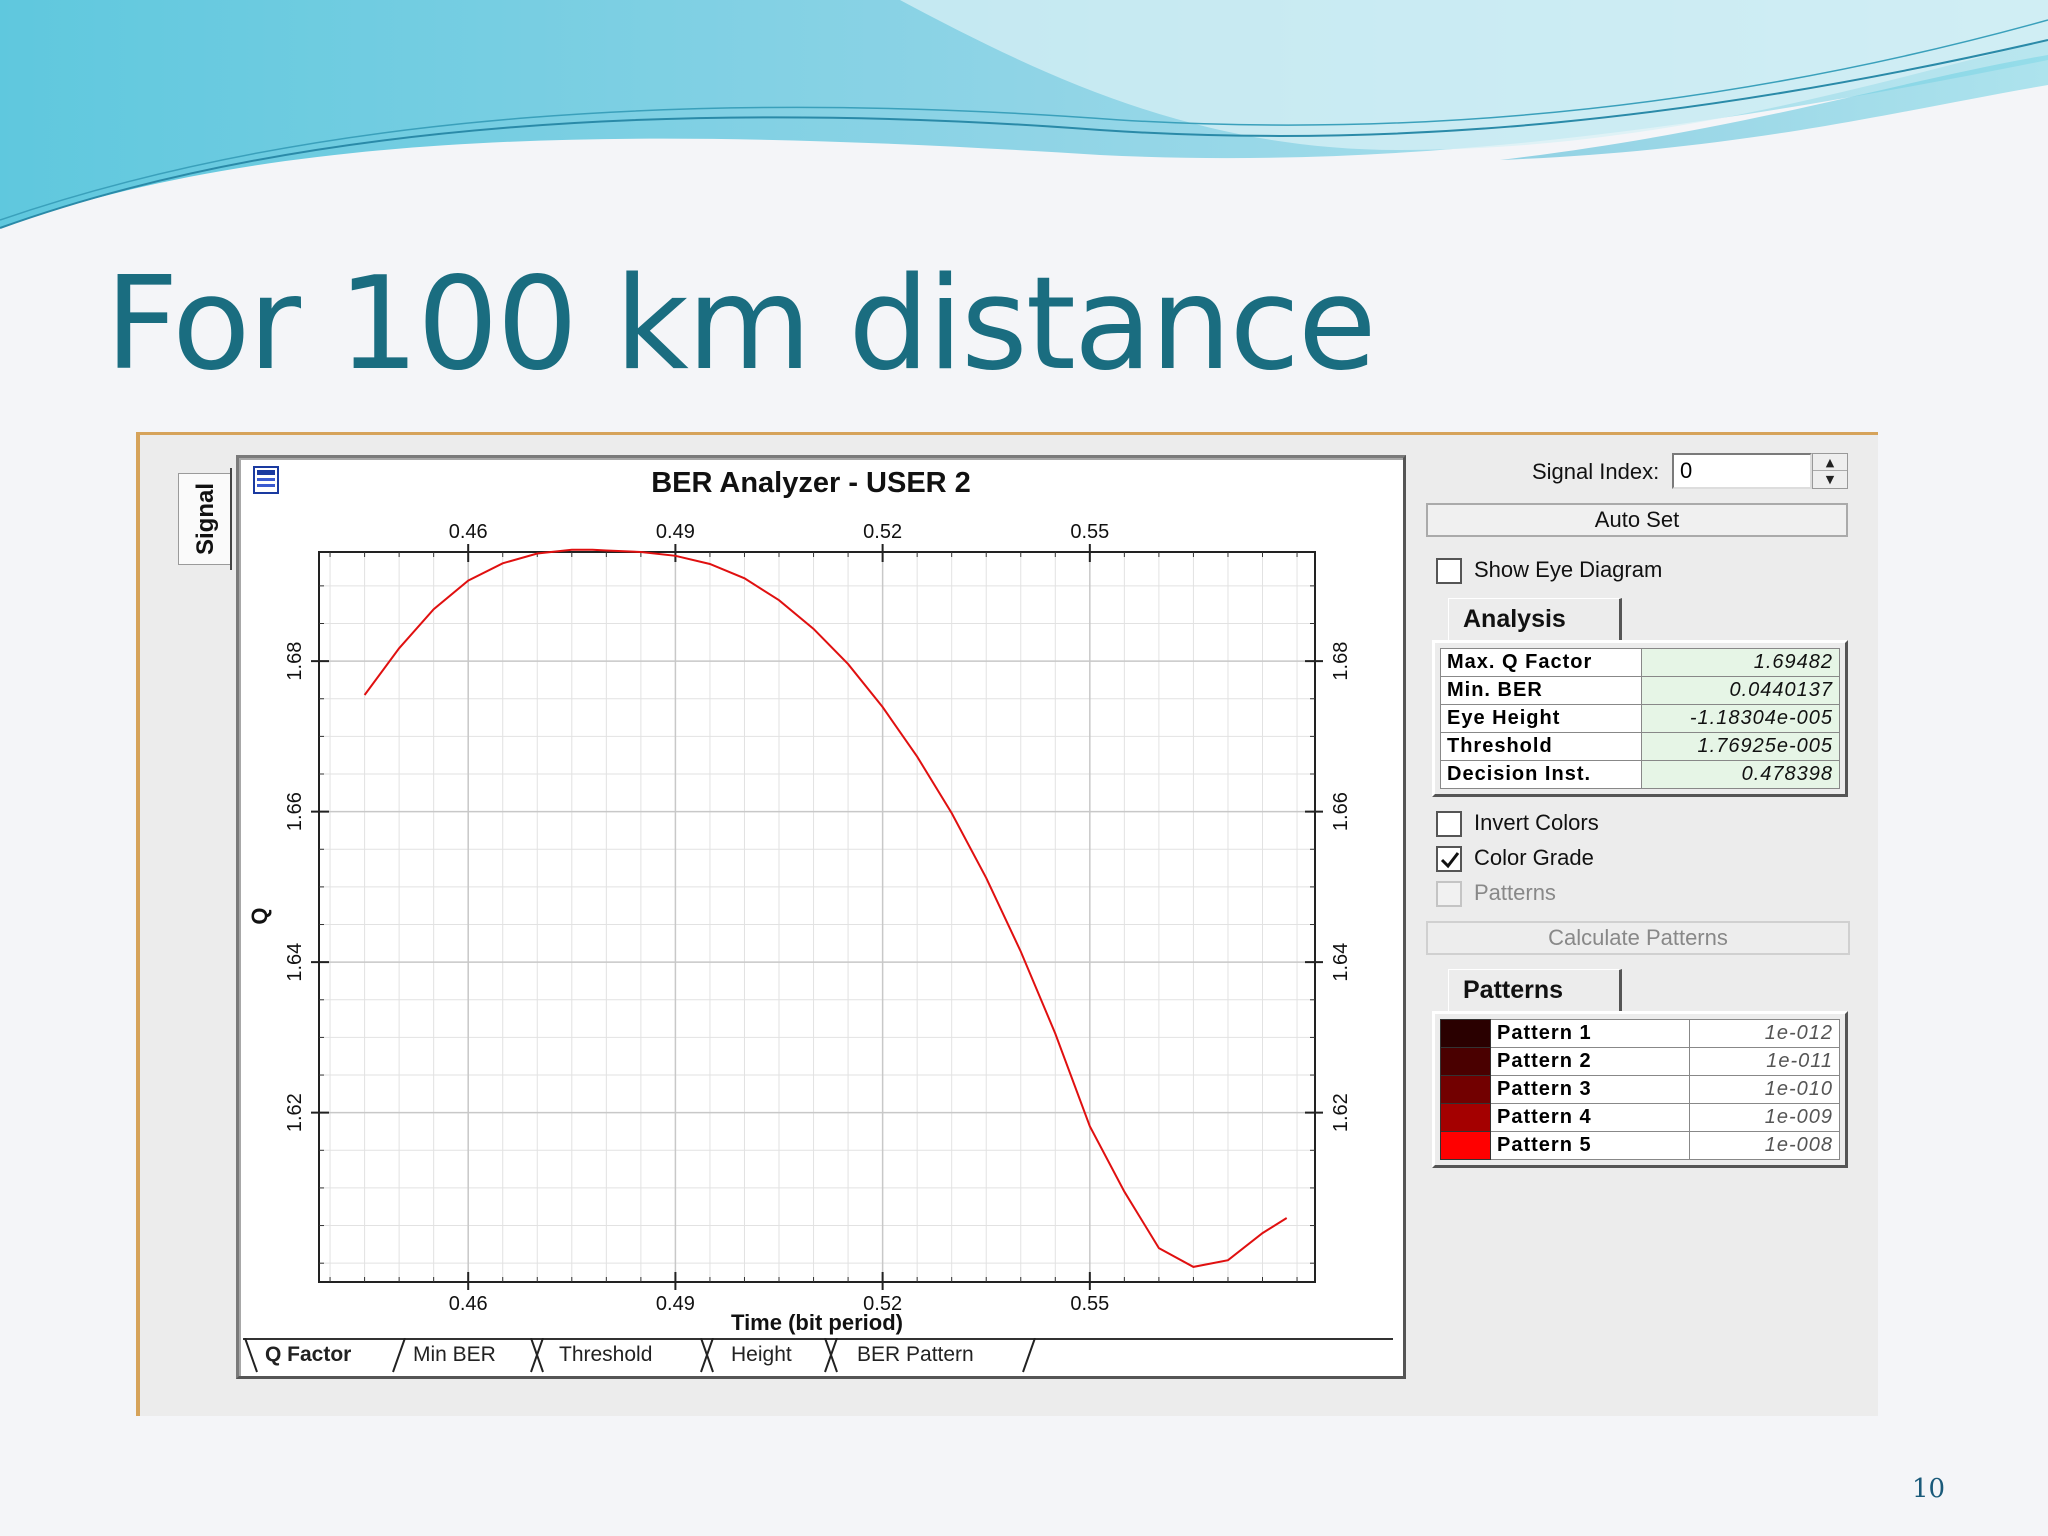 This screenshot has height=1536, width=2048. Describe the element at coordinates (1535, 619) in the screenshot. I see `analysis-tab: Analysis` at that location.